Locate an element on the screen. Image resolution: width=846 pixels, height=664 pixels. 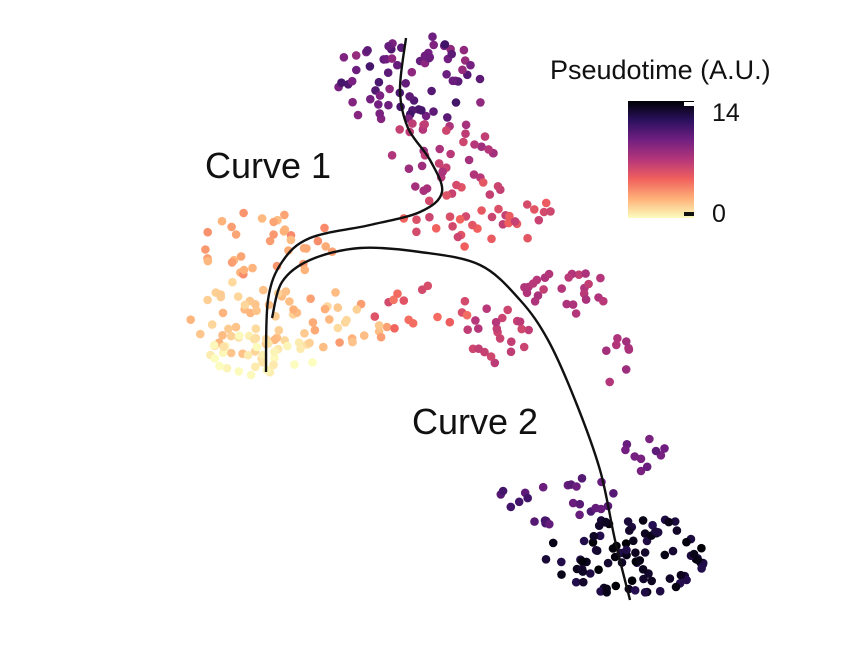
legend-title: Pseudotime (A.U.) is located at coordinates (660, 70).